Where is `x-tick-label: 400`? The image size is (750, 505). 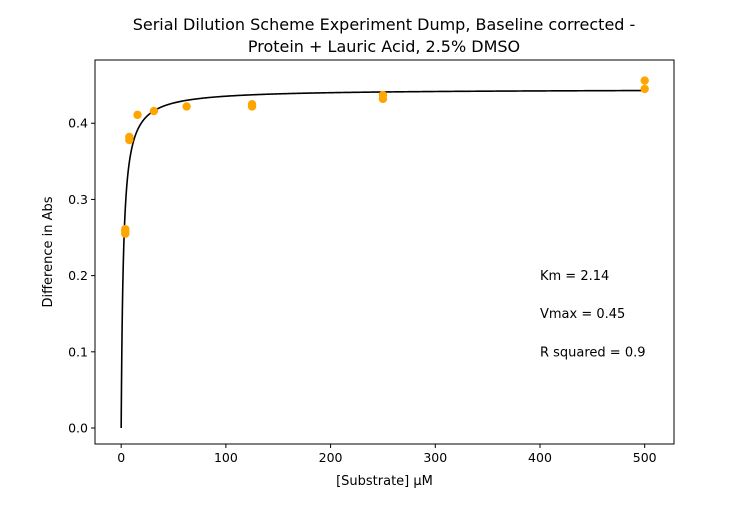 x-tick-label: 400 is located at coordinates (540, 457).